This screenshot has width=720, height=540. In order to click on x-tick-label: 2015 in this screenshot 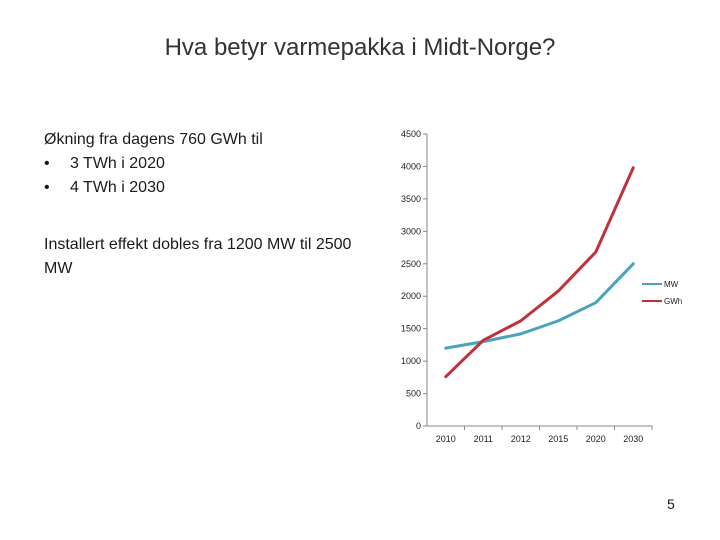, I will do `click(558, 439)`.